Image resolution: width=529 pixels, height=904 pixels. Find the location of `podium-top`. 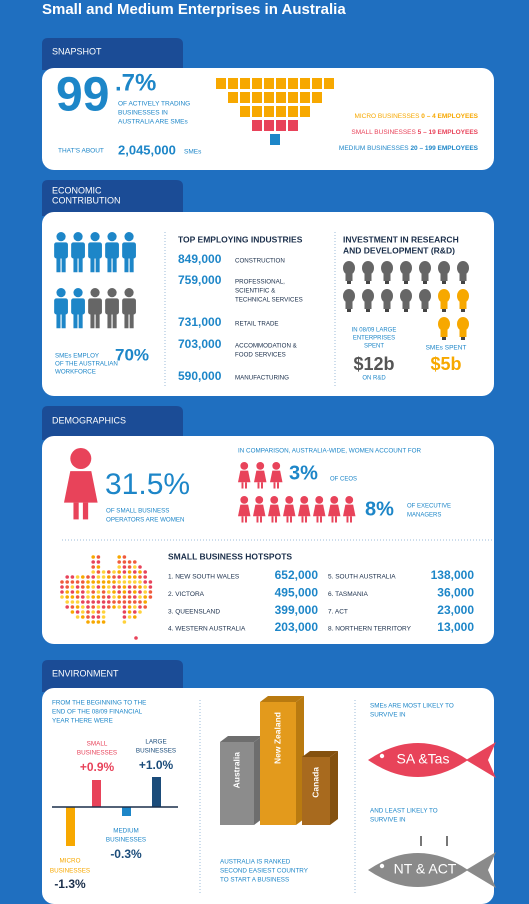

podium-top is located at coordinates (241, 739).